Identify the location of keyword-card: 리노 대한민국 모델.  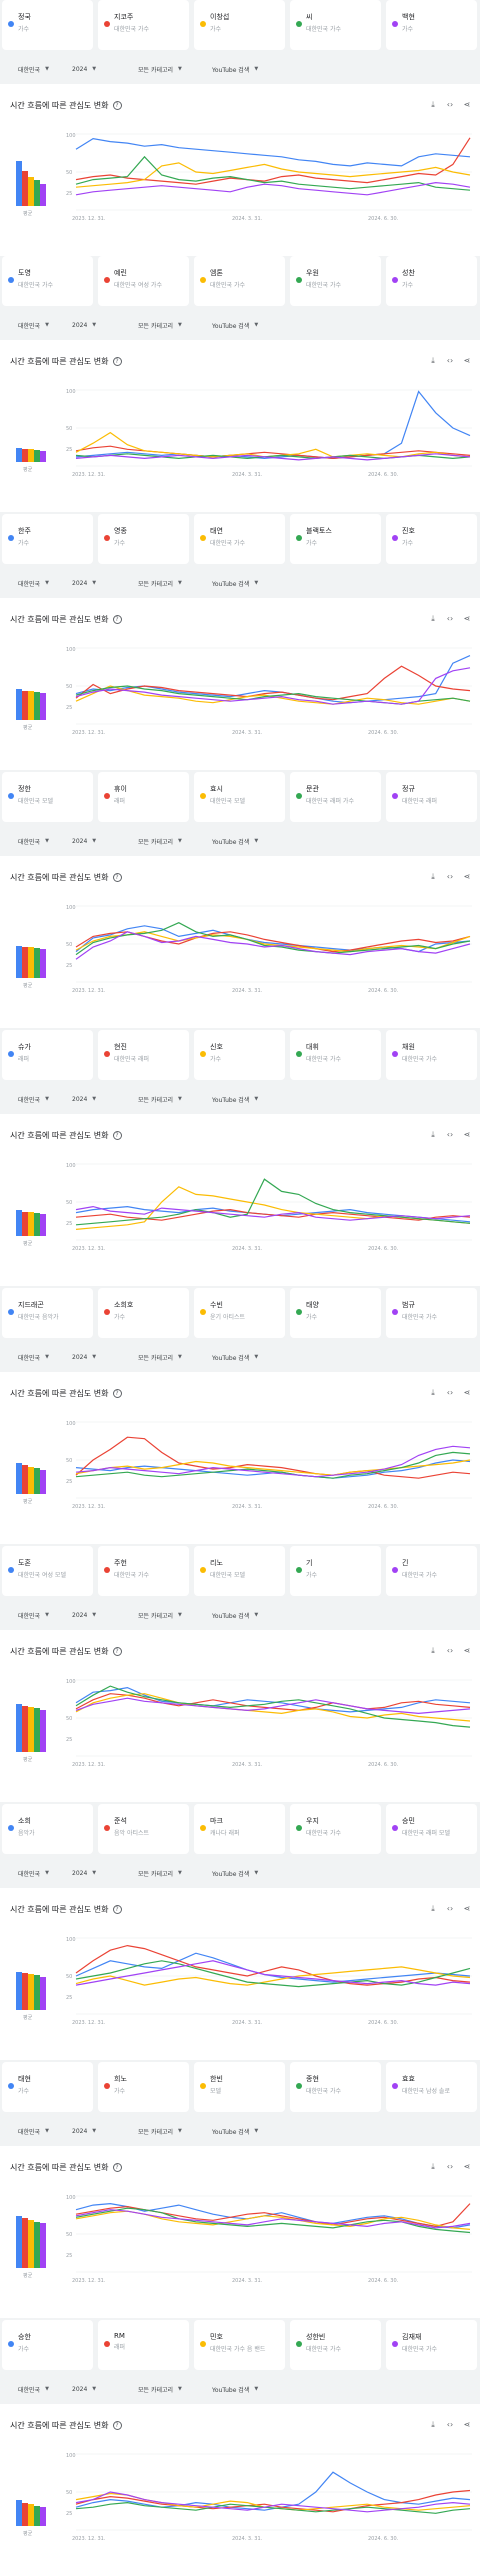
(239, 1571).